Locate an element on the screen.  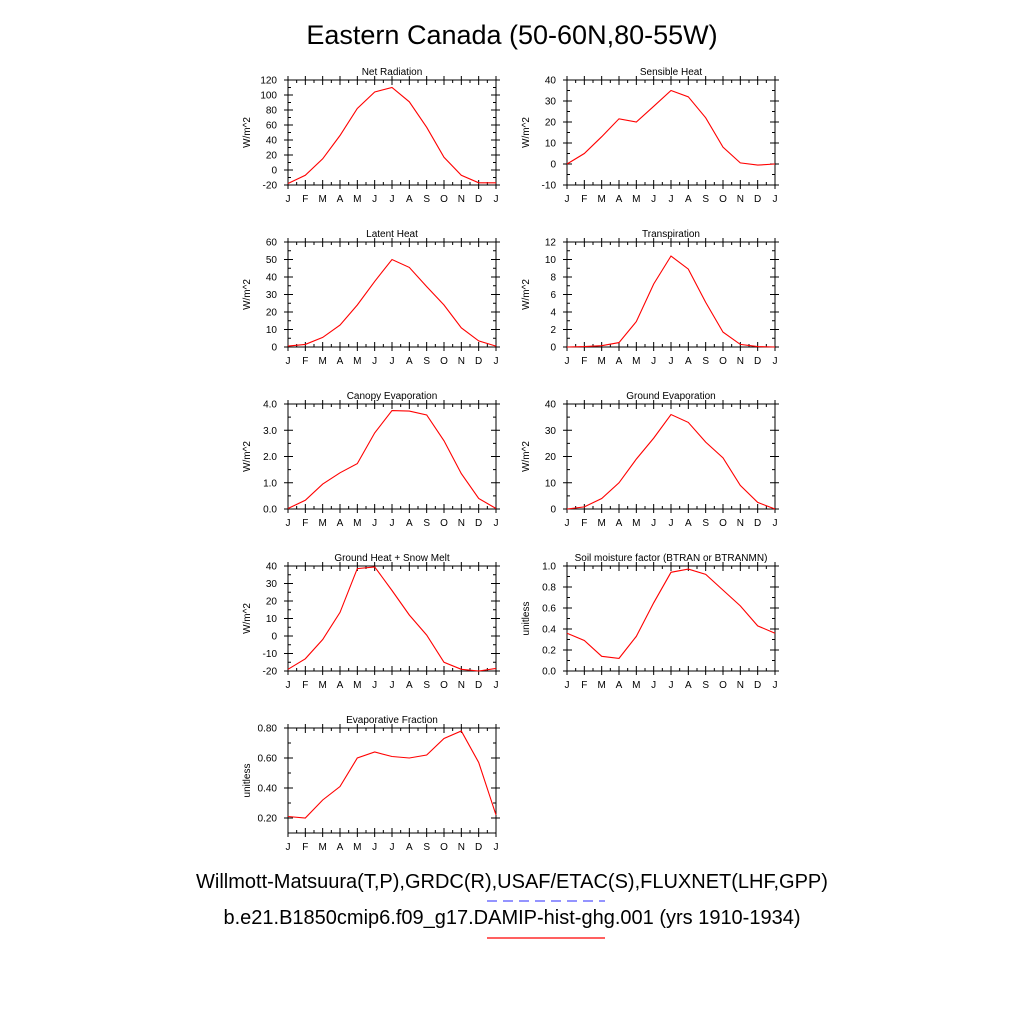
y-tick-label: -20 is located at coordinates (270, 672).